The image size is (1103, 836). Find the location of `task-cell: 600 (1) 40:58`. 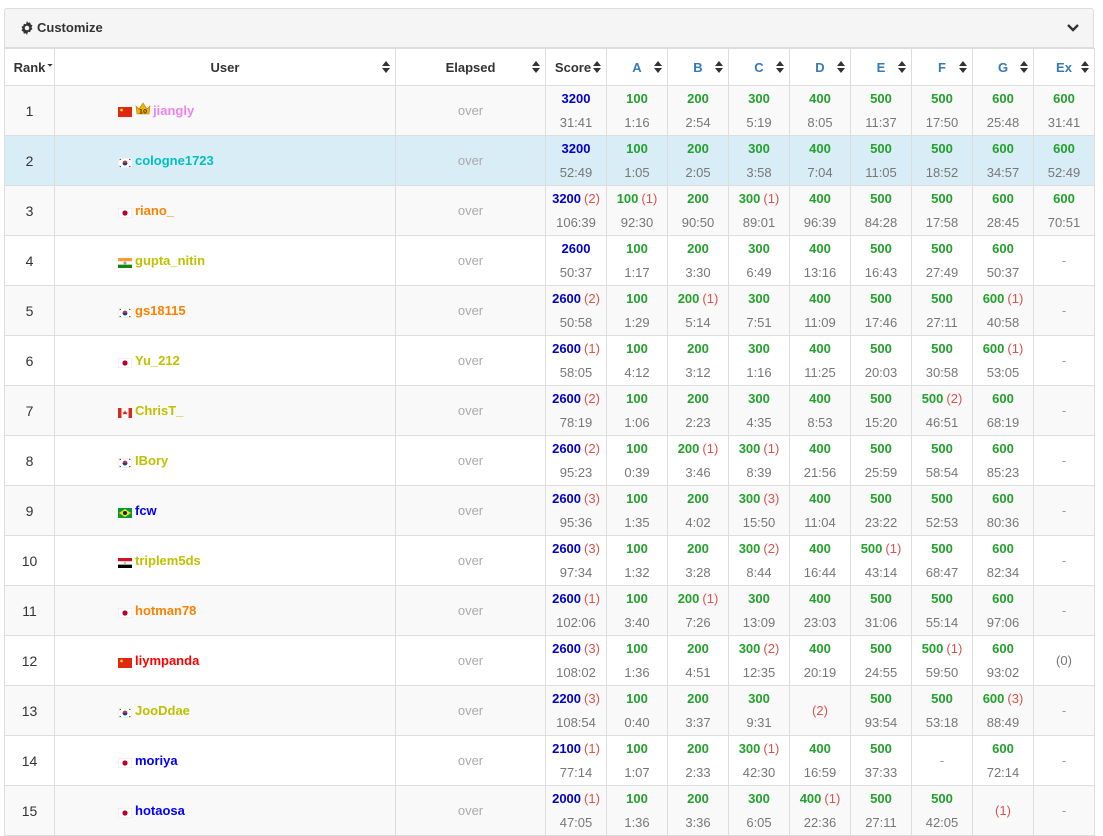

task-cell: 600 (1) 40:58 is located at coordinates (1003, 310).